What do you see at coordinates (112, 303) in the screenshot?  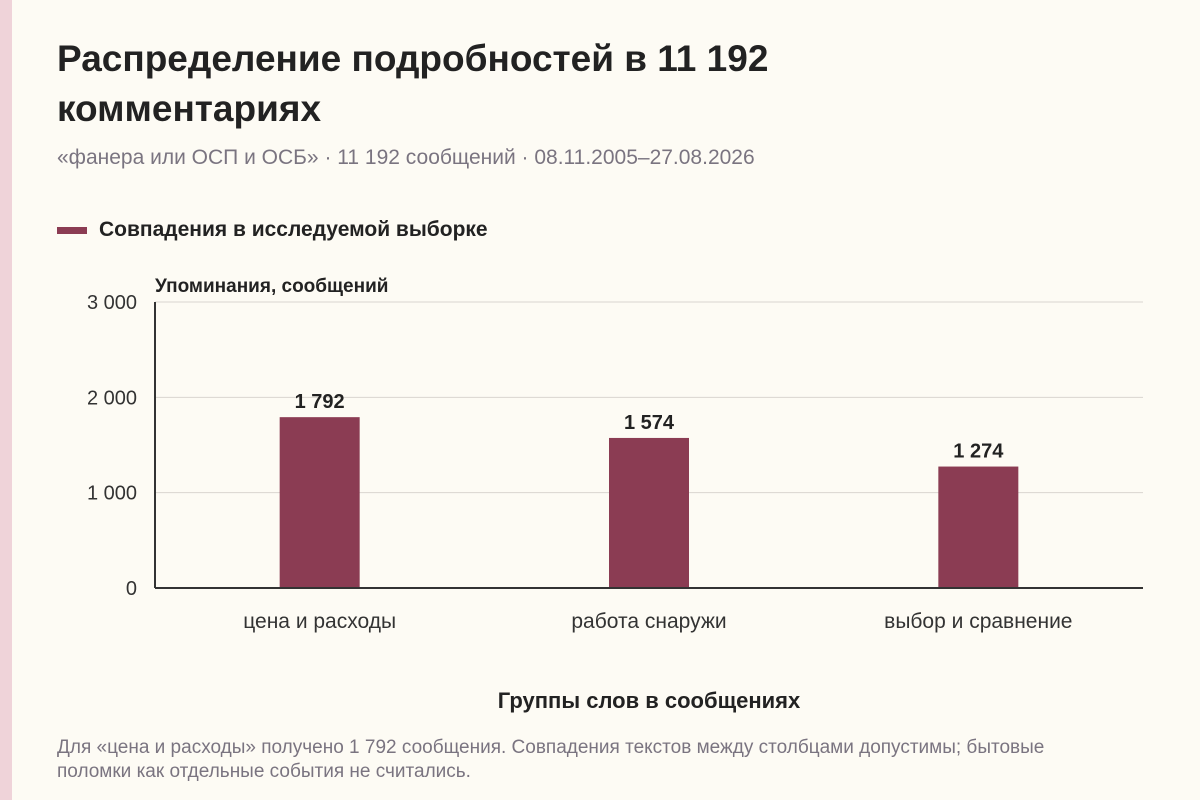 I see `y-tick-label: 3 000` at bounding box center [112, 303].